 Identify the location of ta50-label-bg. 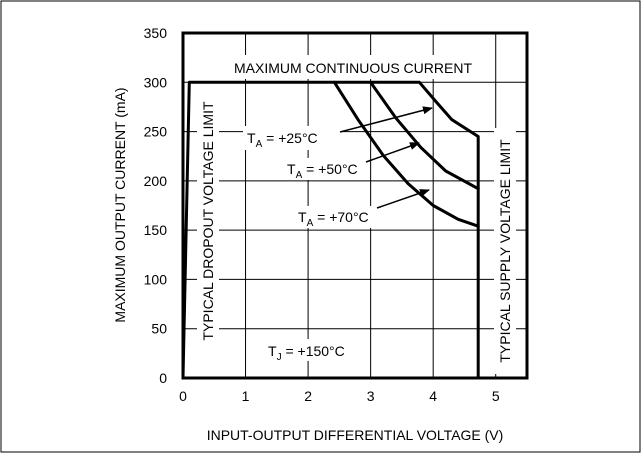
(325, 169).